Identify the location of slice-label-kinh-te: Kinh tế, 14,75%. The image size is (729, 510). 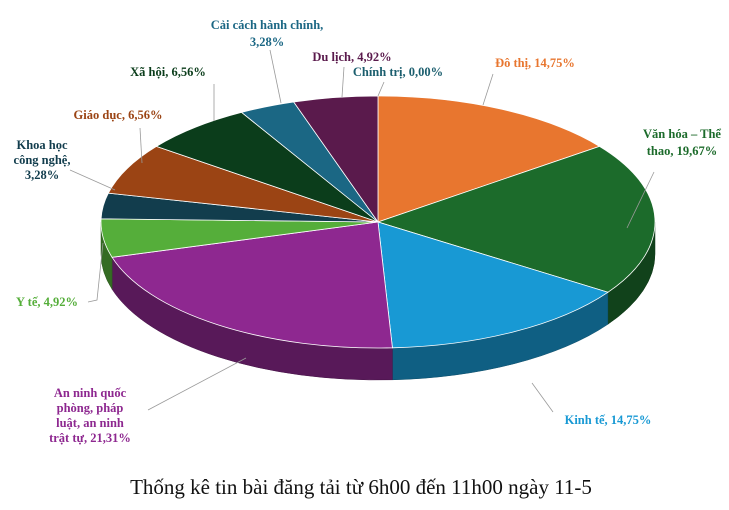
(608, 420).